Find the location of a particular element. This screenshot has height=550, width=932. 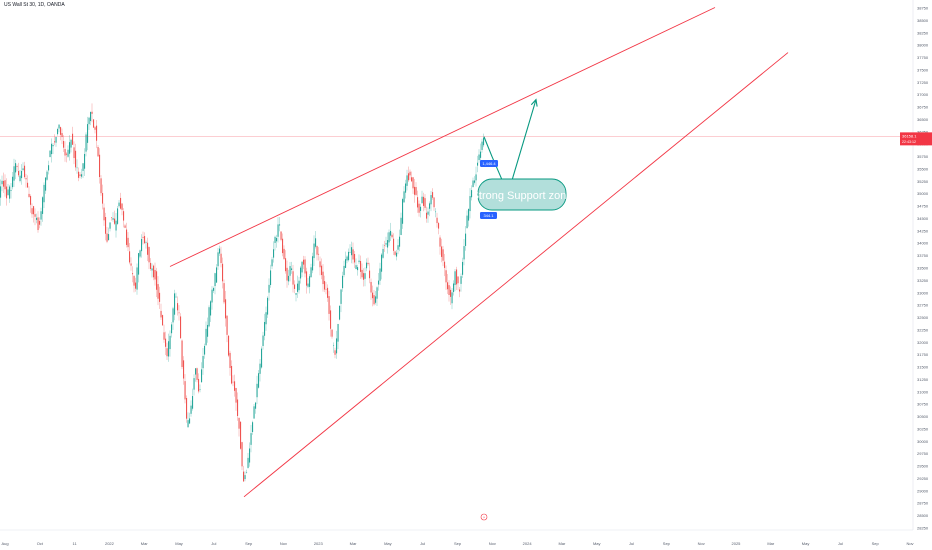

x-tick-label: Sep is located at coordinates (876, 543).